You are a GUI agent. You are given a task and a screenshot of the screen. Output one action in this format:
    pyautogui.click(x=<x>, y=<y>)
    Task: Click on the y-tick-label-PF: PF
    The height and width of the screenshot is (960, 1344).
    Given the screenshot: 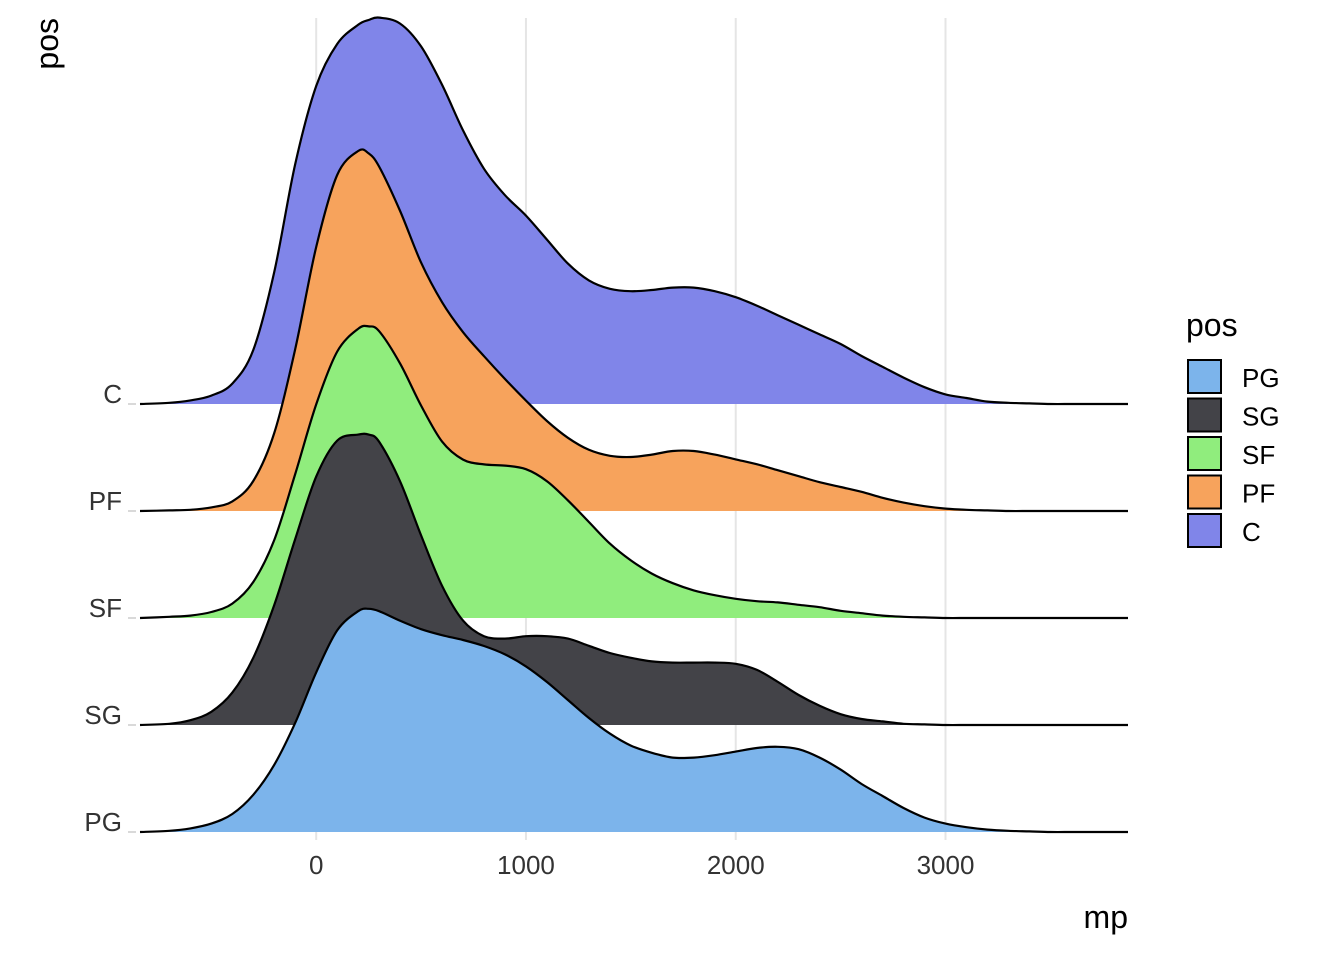 What is the action you would take?
    pyautogui.click(x=105, y=501)
    